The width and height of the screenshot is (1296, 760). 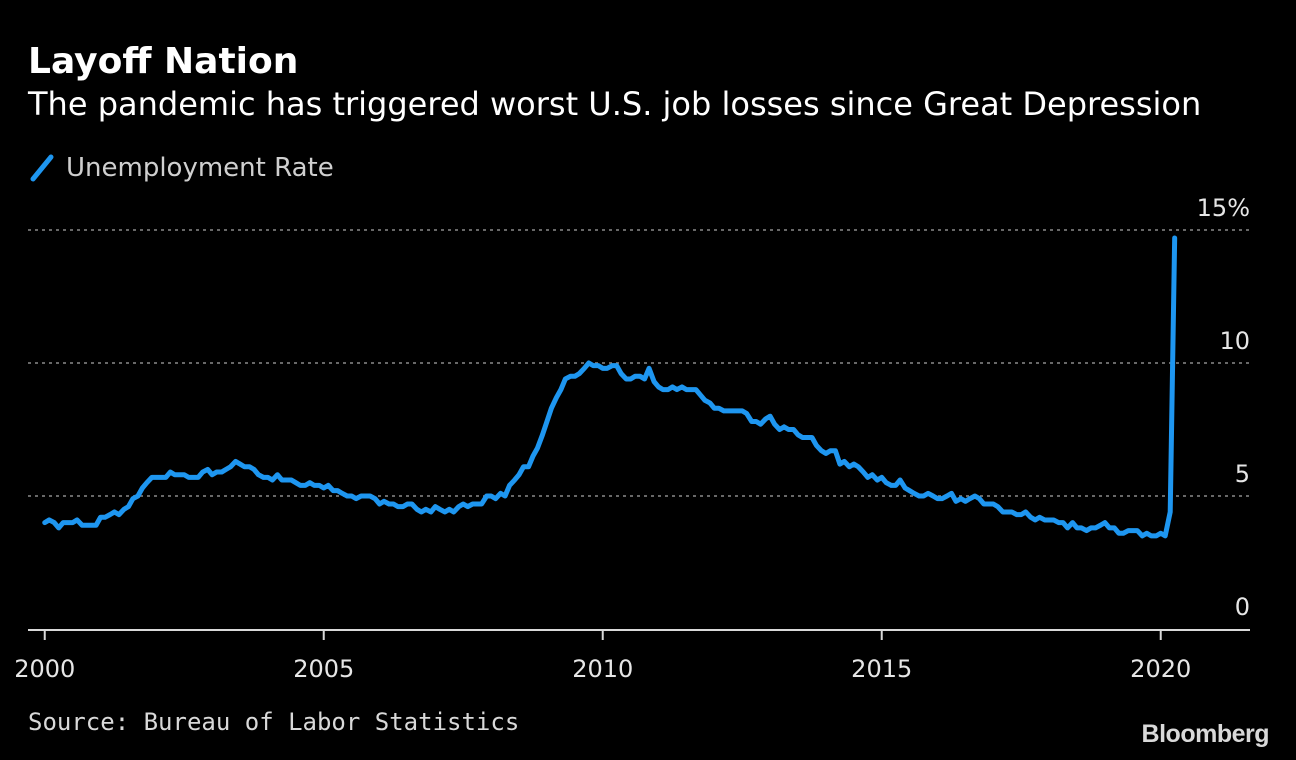 What do you see at coordinates (1223, 208) in the screenshot?
I see `y-tick-label: 15%` at bounding box center [1223, 208].